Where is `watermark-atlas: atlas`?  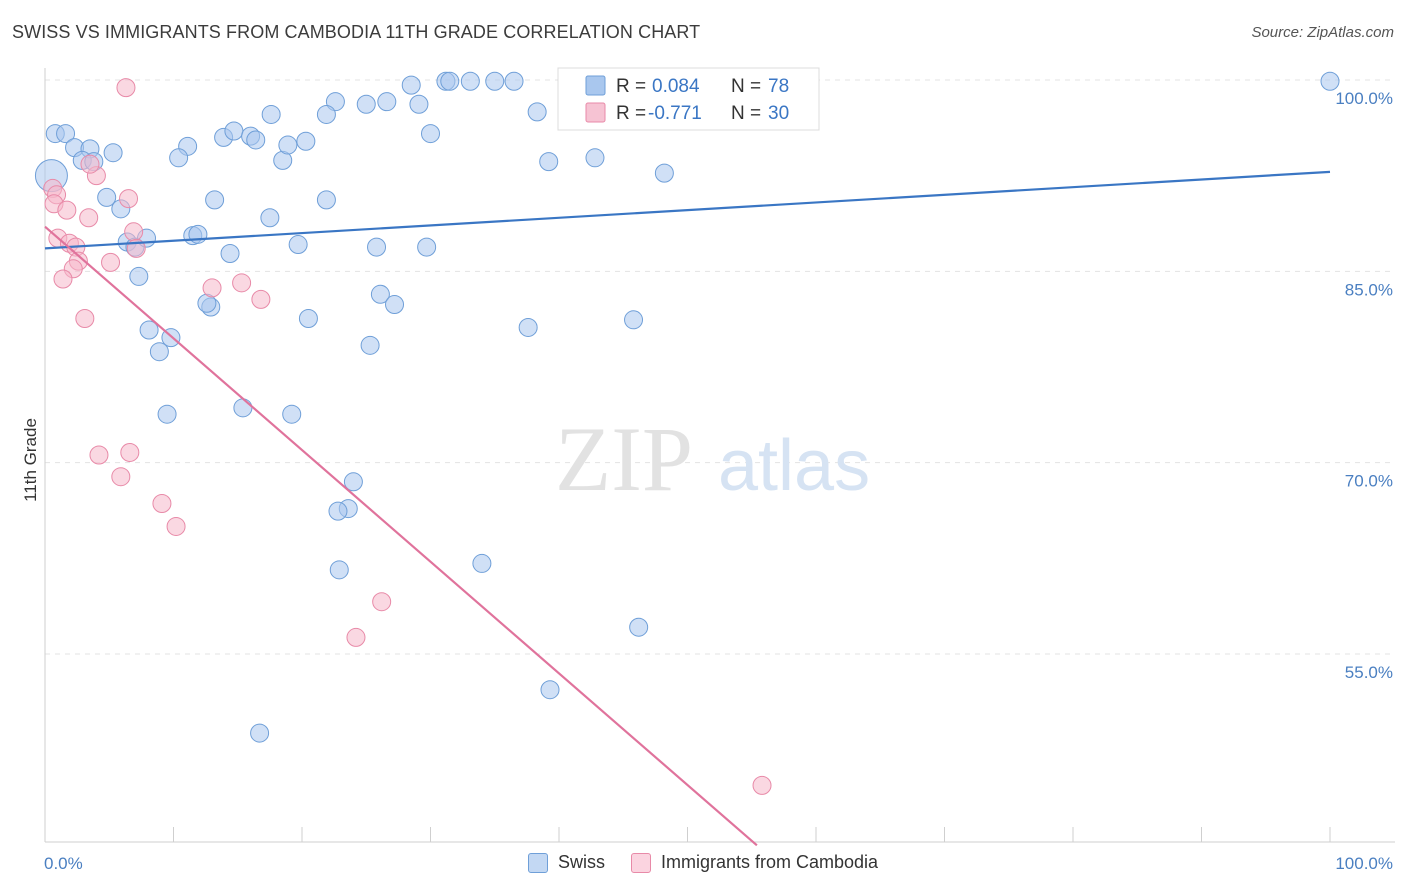 watermark-atlas: atlas is located at coordinates (794, 466).